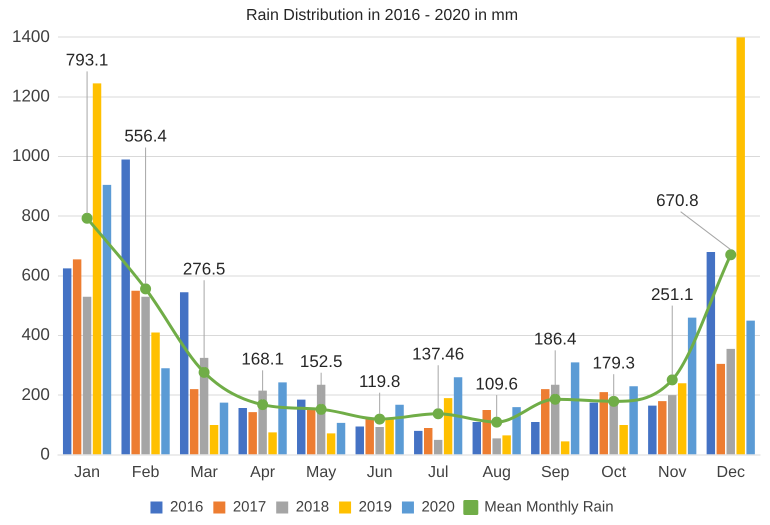  What do you see at coordinates (204, 268) in the screenshot?
I see `data-label: 276.5` at bounding box center [204, 268].